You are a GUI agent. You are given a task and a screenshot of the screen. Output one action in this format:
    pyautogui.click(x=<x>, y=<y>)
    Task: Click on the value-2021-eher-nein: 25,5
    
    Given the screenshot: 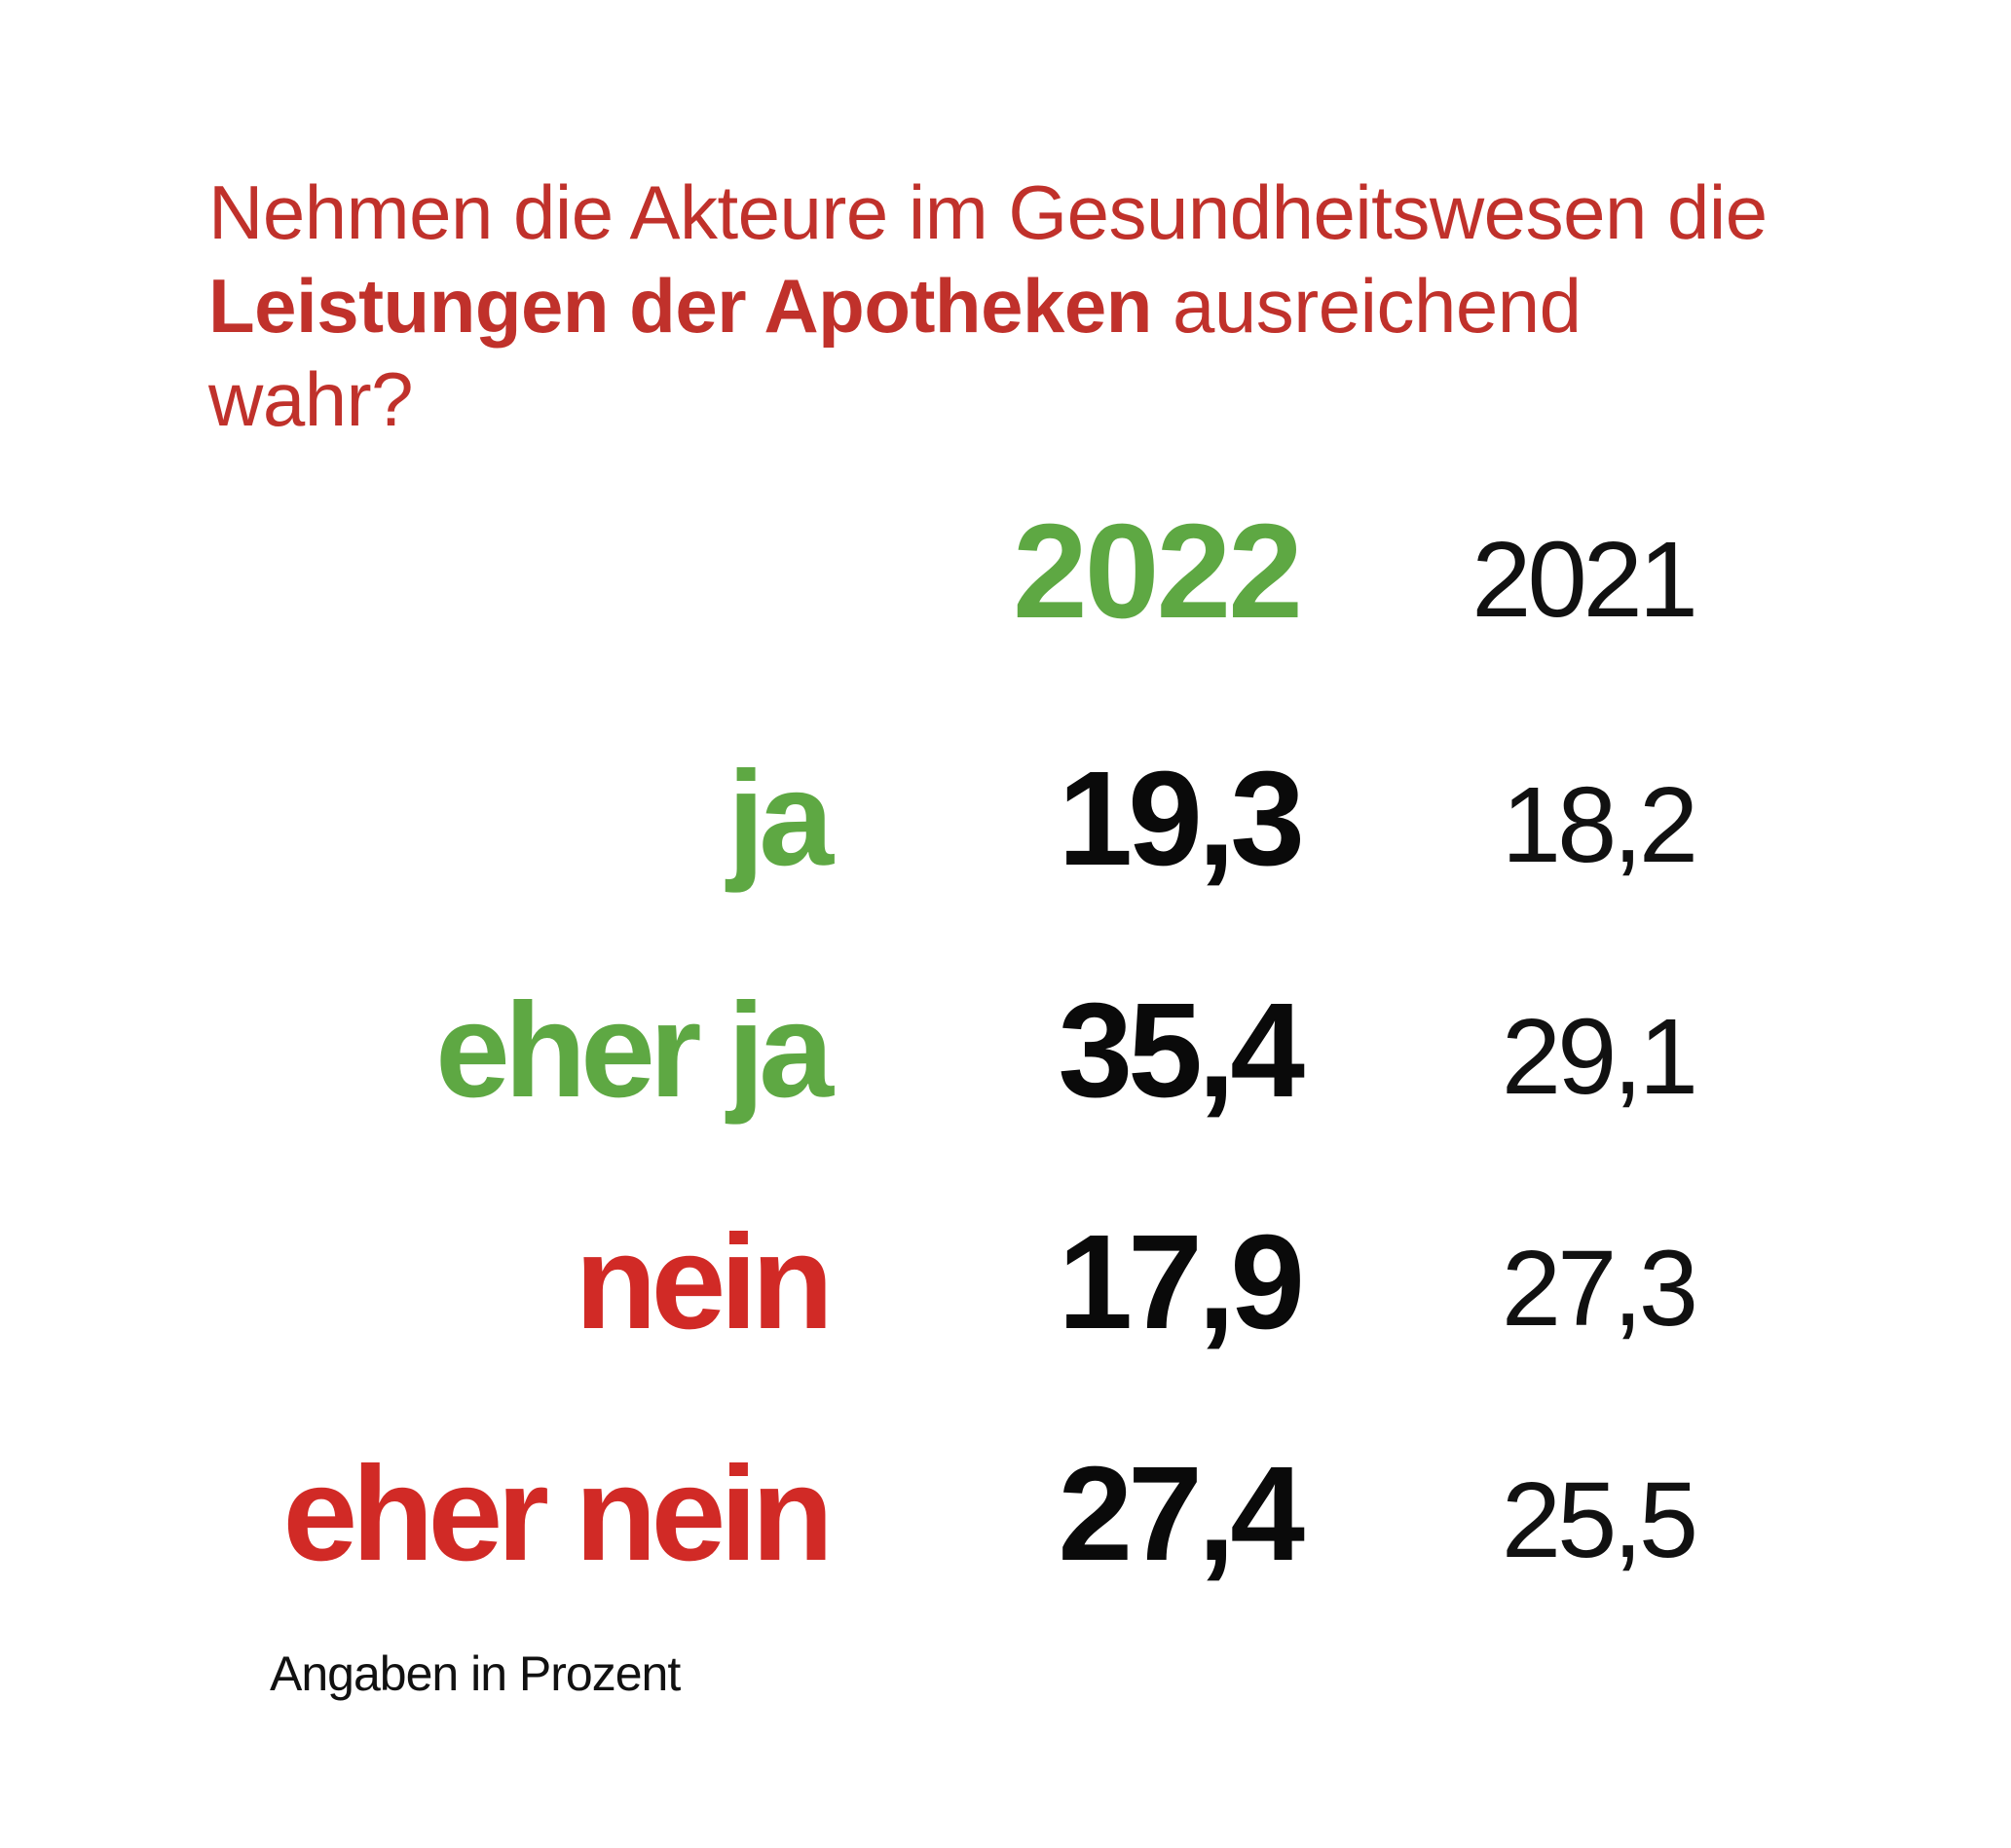 What is the action you would take?
    pyautogui.click(x=1599, y=1520)
    